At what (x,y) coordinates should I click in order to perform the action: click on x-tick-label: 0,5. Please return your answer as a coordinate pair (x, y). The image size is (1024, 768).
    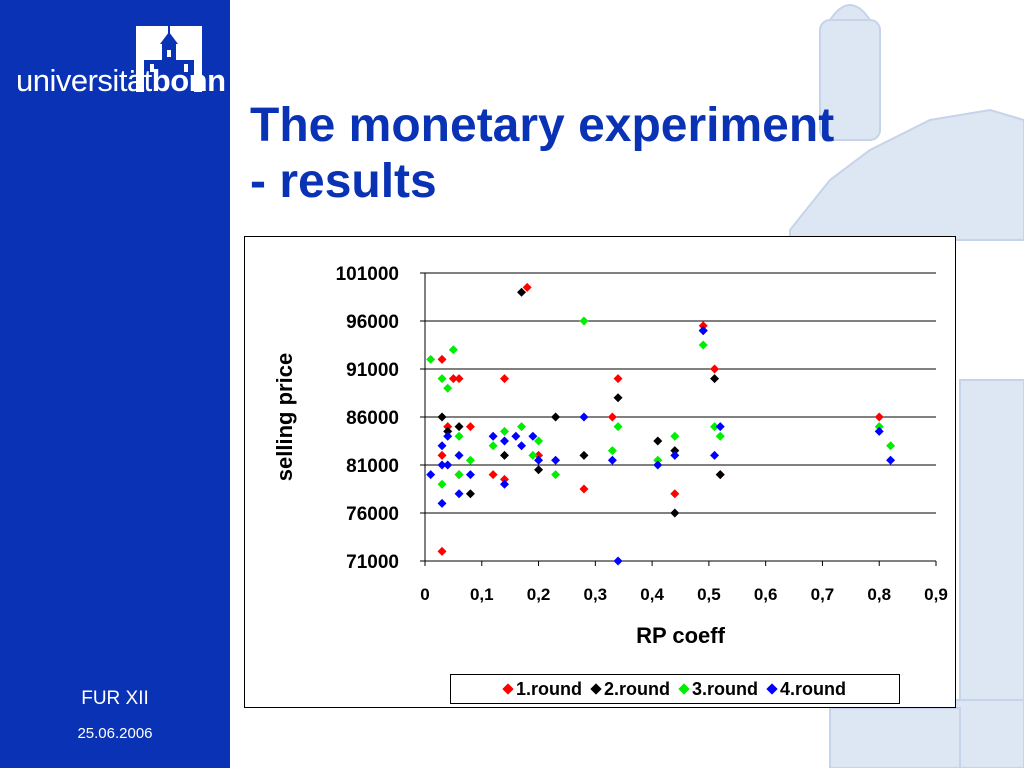
    Looking at the image, I should click on (709, 594).